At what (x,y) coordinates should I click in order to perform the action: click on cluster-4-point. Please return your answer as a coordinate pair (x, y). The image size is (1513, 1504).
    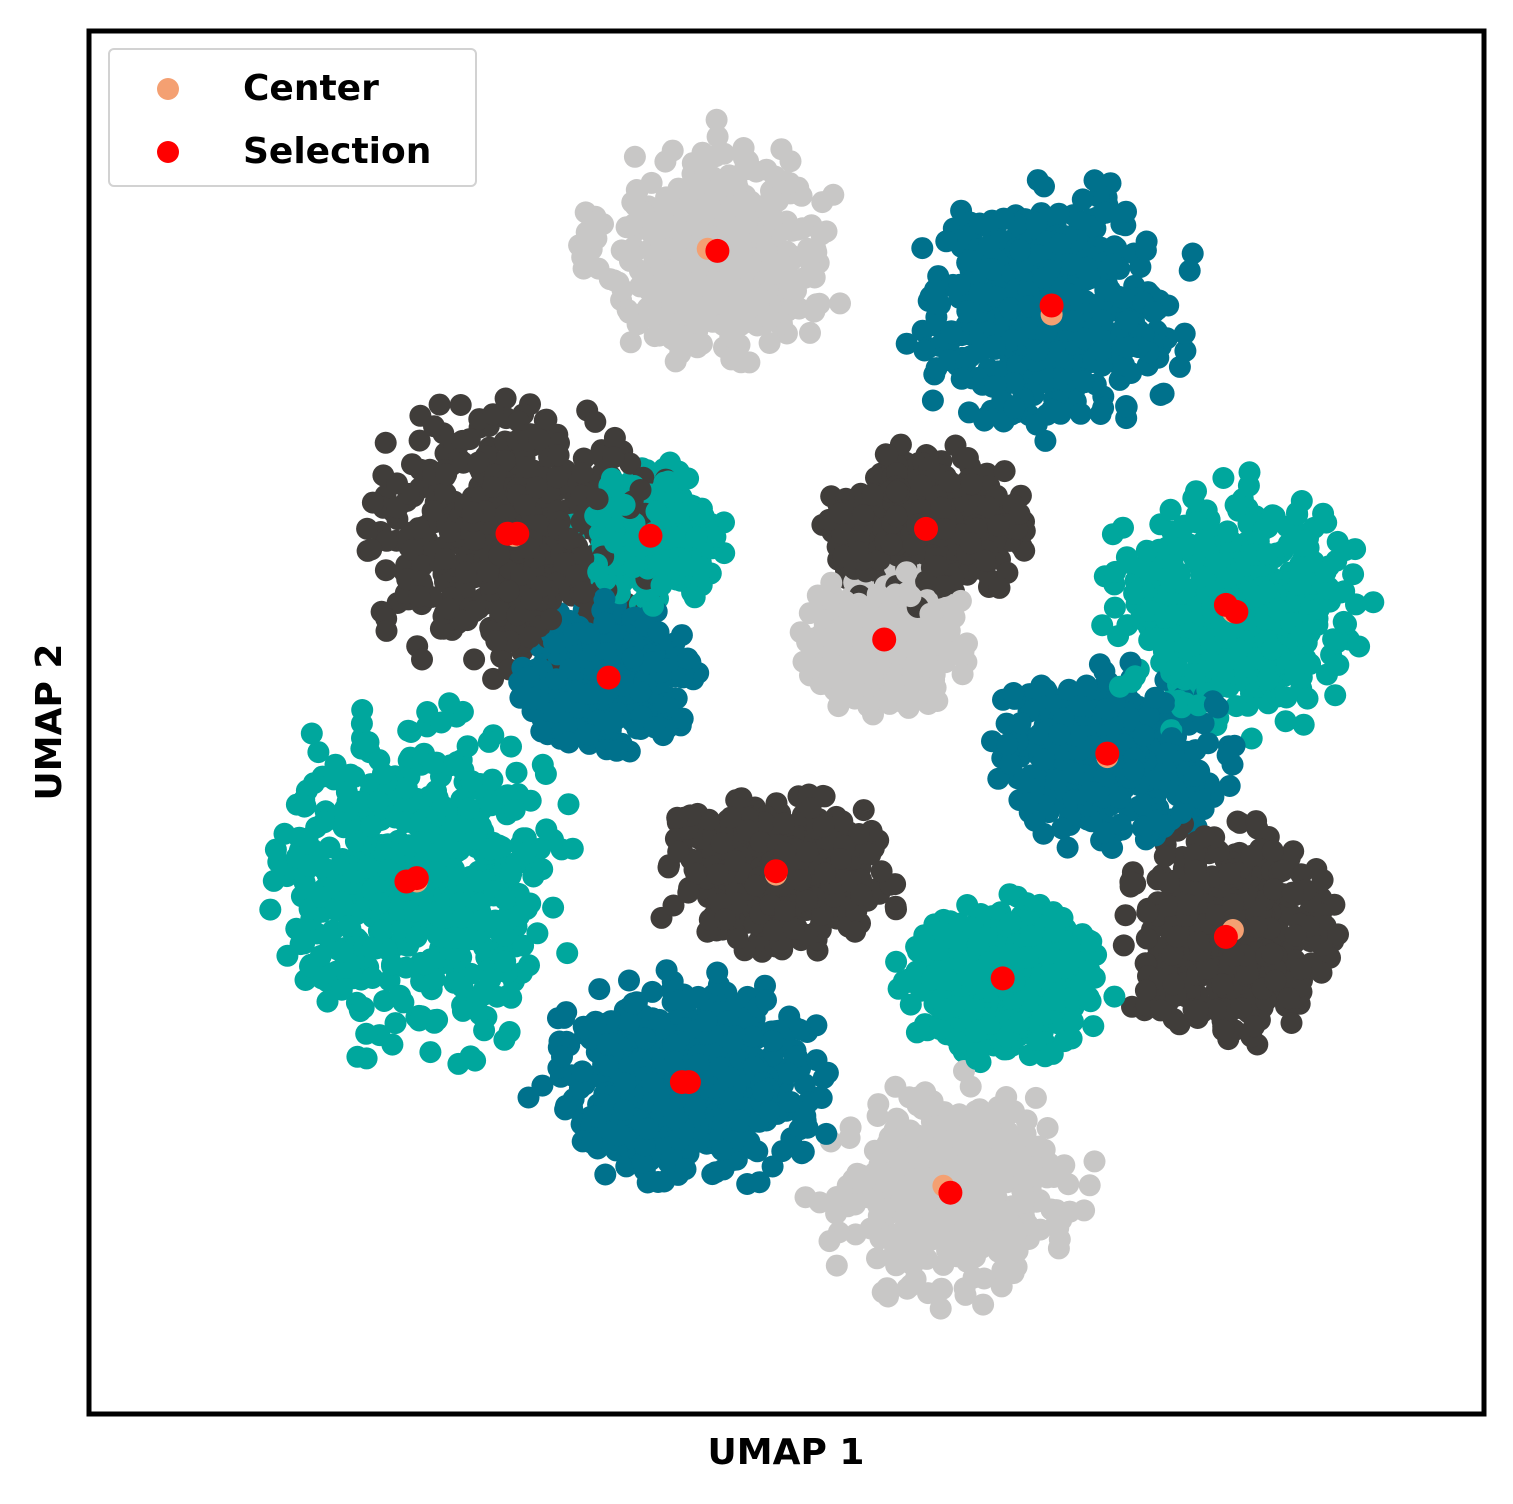
    Looking at the image, I should click on (670, 462).